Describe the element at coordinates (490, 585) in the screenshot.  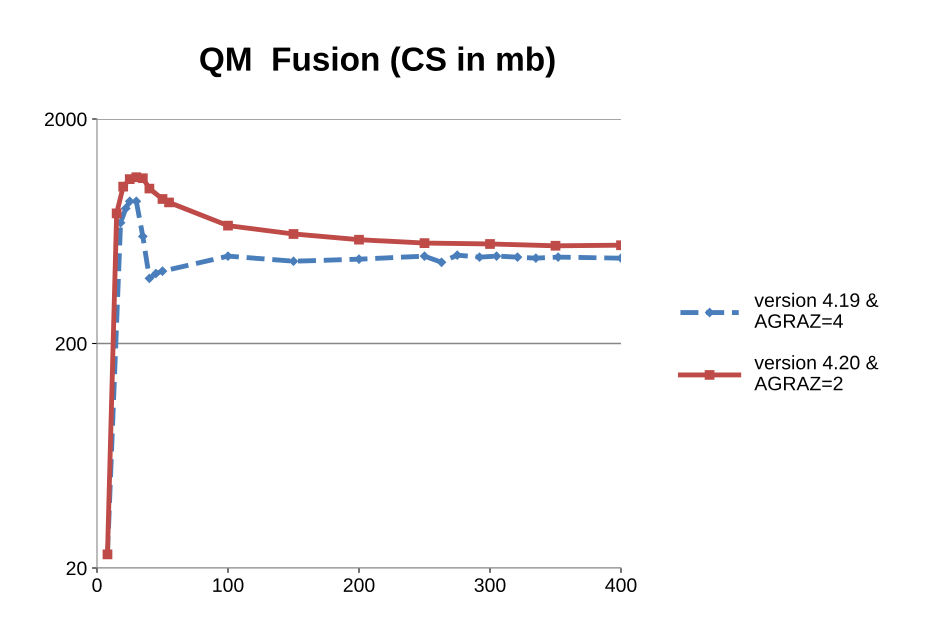
I see `x-tick-label: 300` at that location.